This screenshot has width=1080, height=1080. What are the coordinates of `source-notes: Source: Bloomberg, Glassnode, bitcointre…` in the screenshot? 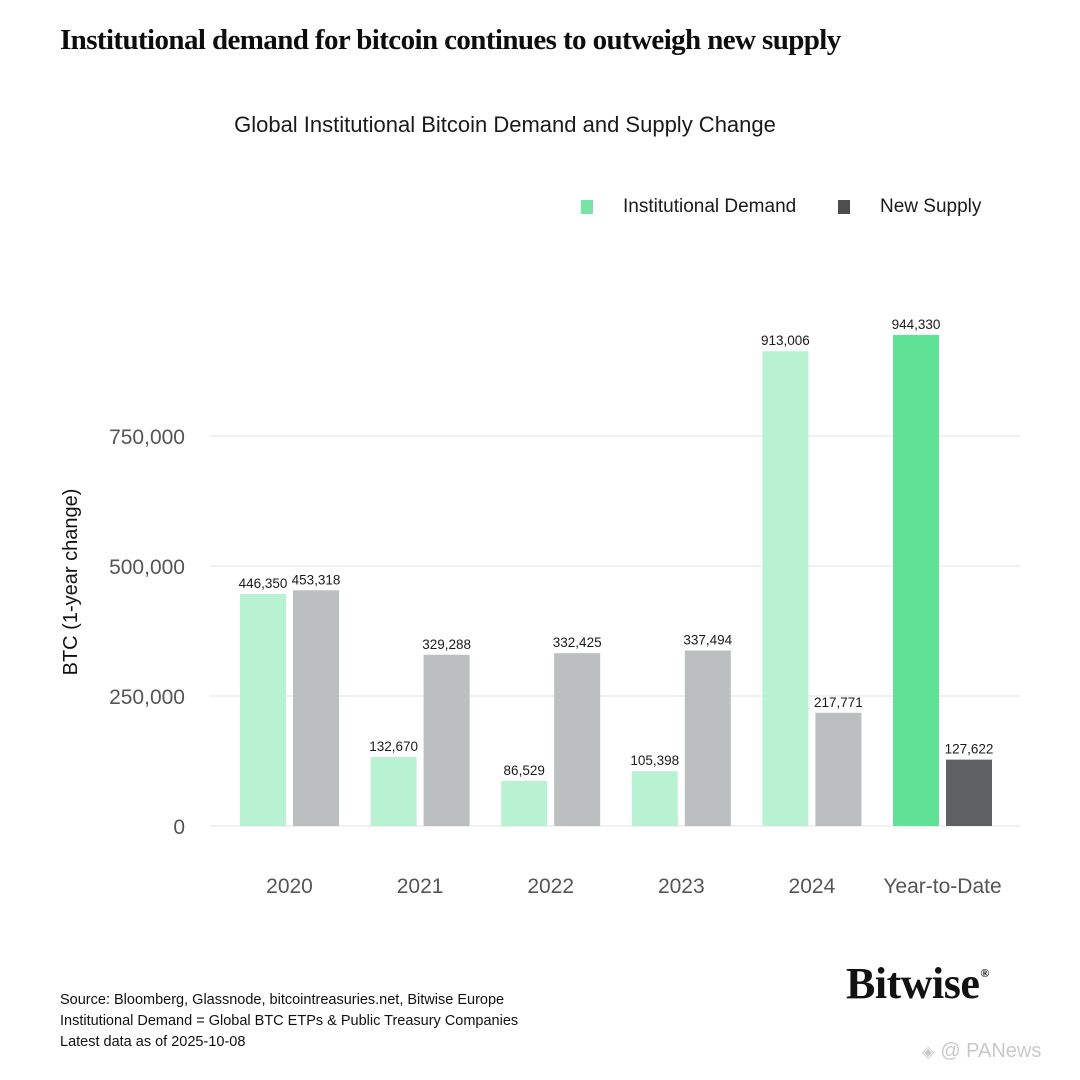 It's located at (289, 1021).